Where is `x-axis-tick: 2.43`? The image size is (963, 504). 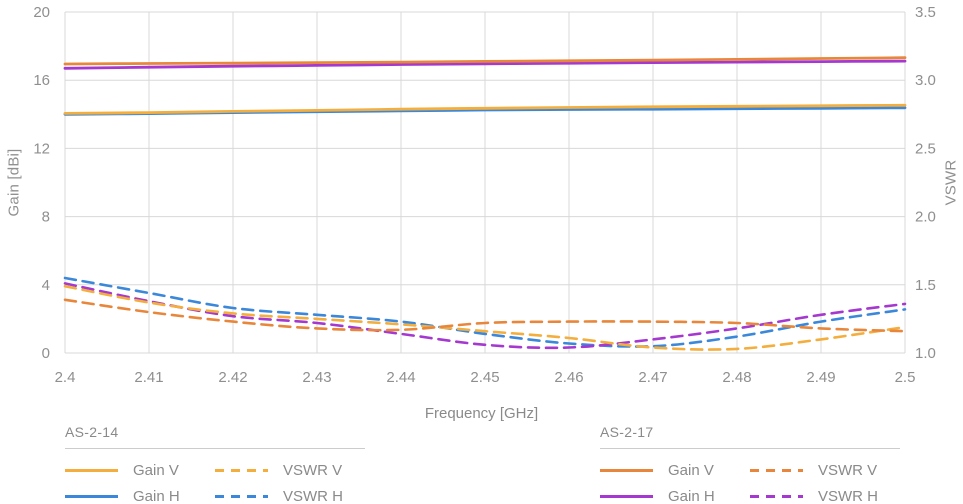 x-axis-tick: 2.43 is located at coordinates (316, 377).